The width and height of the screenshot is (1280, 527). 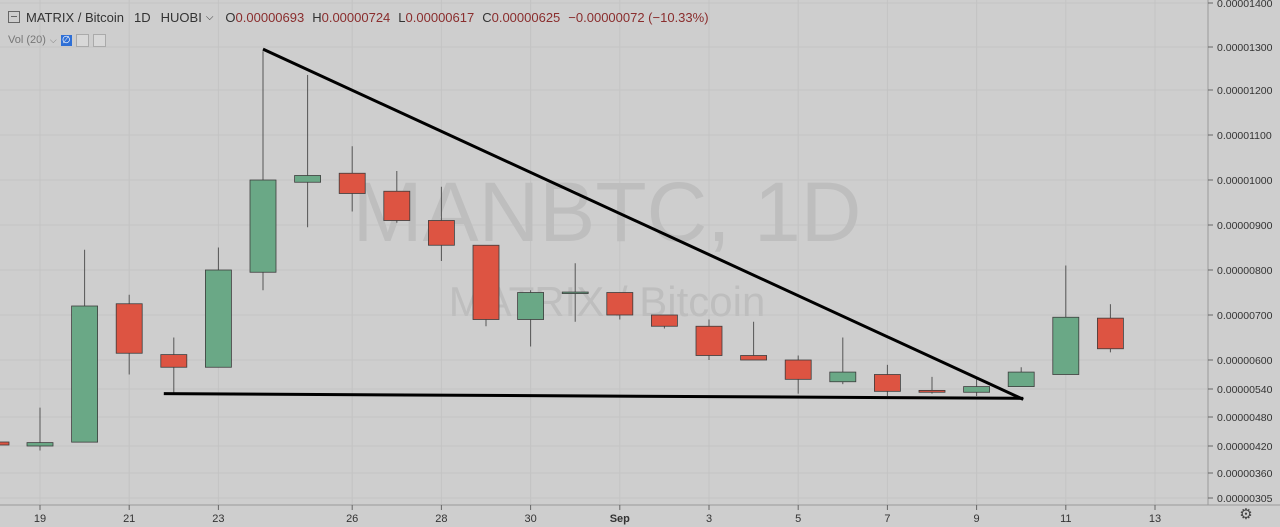 What do you see at coordinates (352, 519) in the screenshot?
I see `x-tick-label: 26` at bounding box center [352, 519].